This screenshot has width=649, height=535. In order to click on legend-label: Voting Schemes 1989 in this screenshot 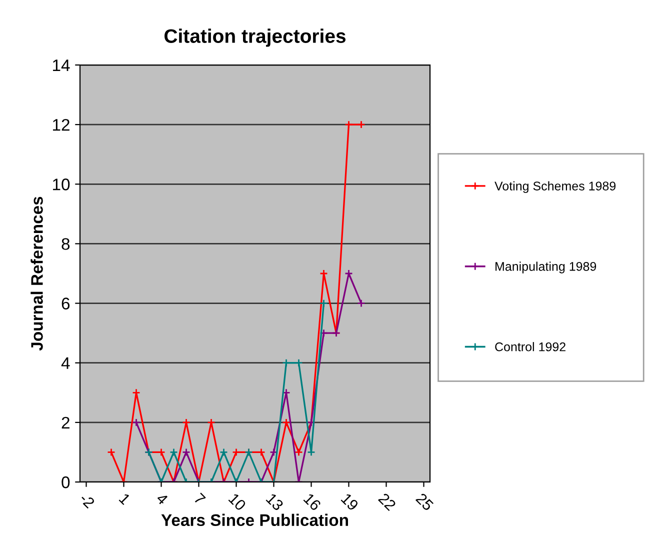, I will do `click(555, 187)`.